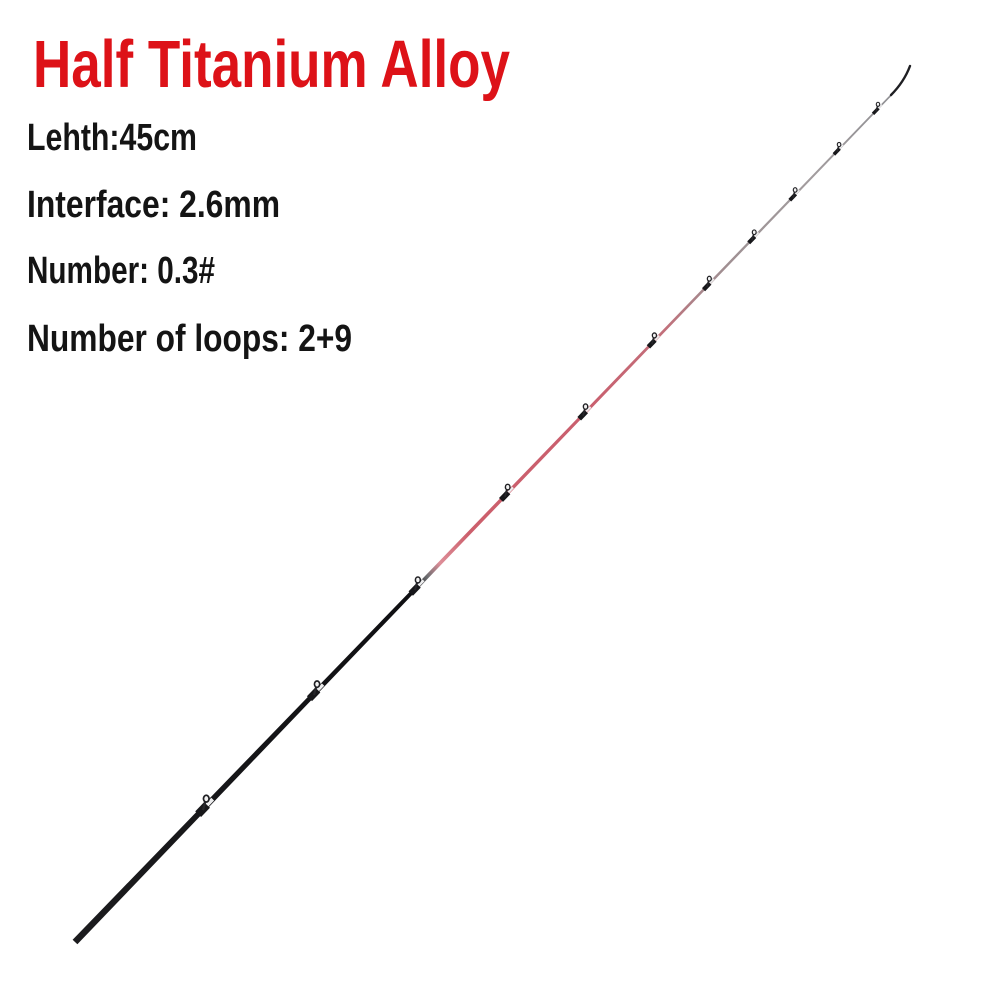 The width and height of the screenshot is (1000, 1000). Describe the element at coordinates (112, 138) in the screenshot. I see `spec-length: Lehth:45cm` at that location.